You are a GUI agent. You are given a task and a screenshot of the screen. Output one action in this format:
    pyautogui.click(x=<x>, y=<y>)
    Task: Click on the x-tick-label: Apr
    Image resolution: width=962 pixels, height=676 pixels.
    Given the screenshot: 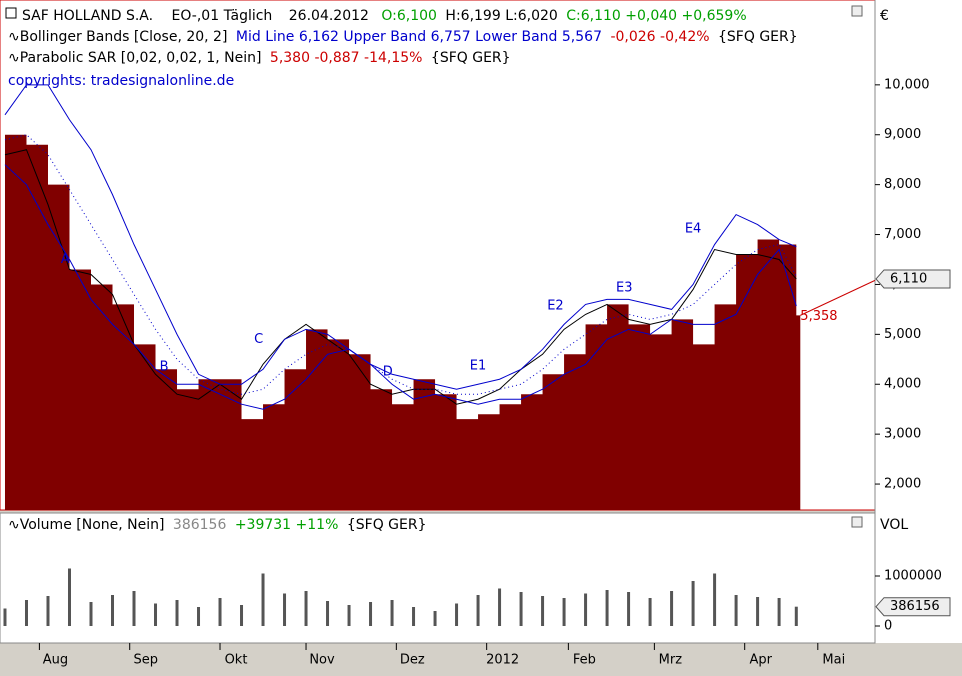 What is the action you would take?
    pyautogui.click(x=760, y=660)
    